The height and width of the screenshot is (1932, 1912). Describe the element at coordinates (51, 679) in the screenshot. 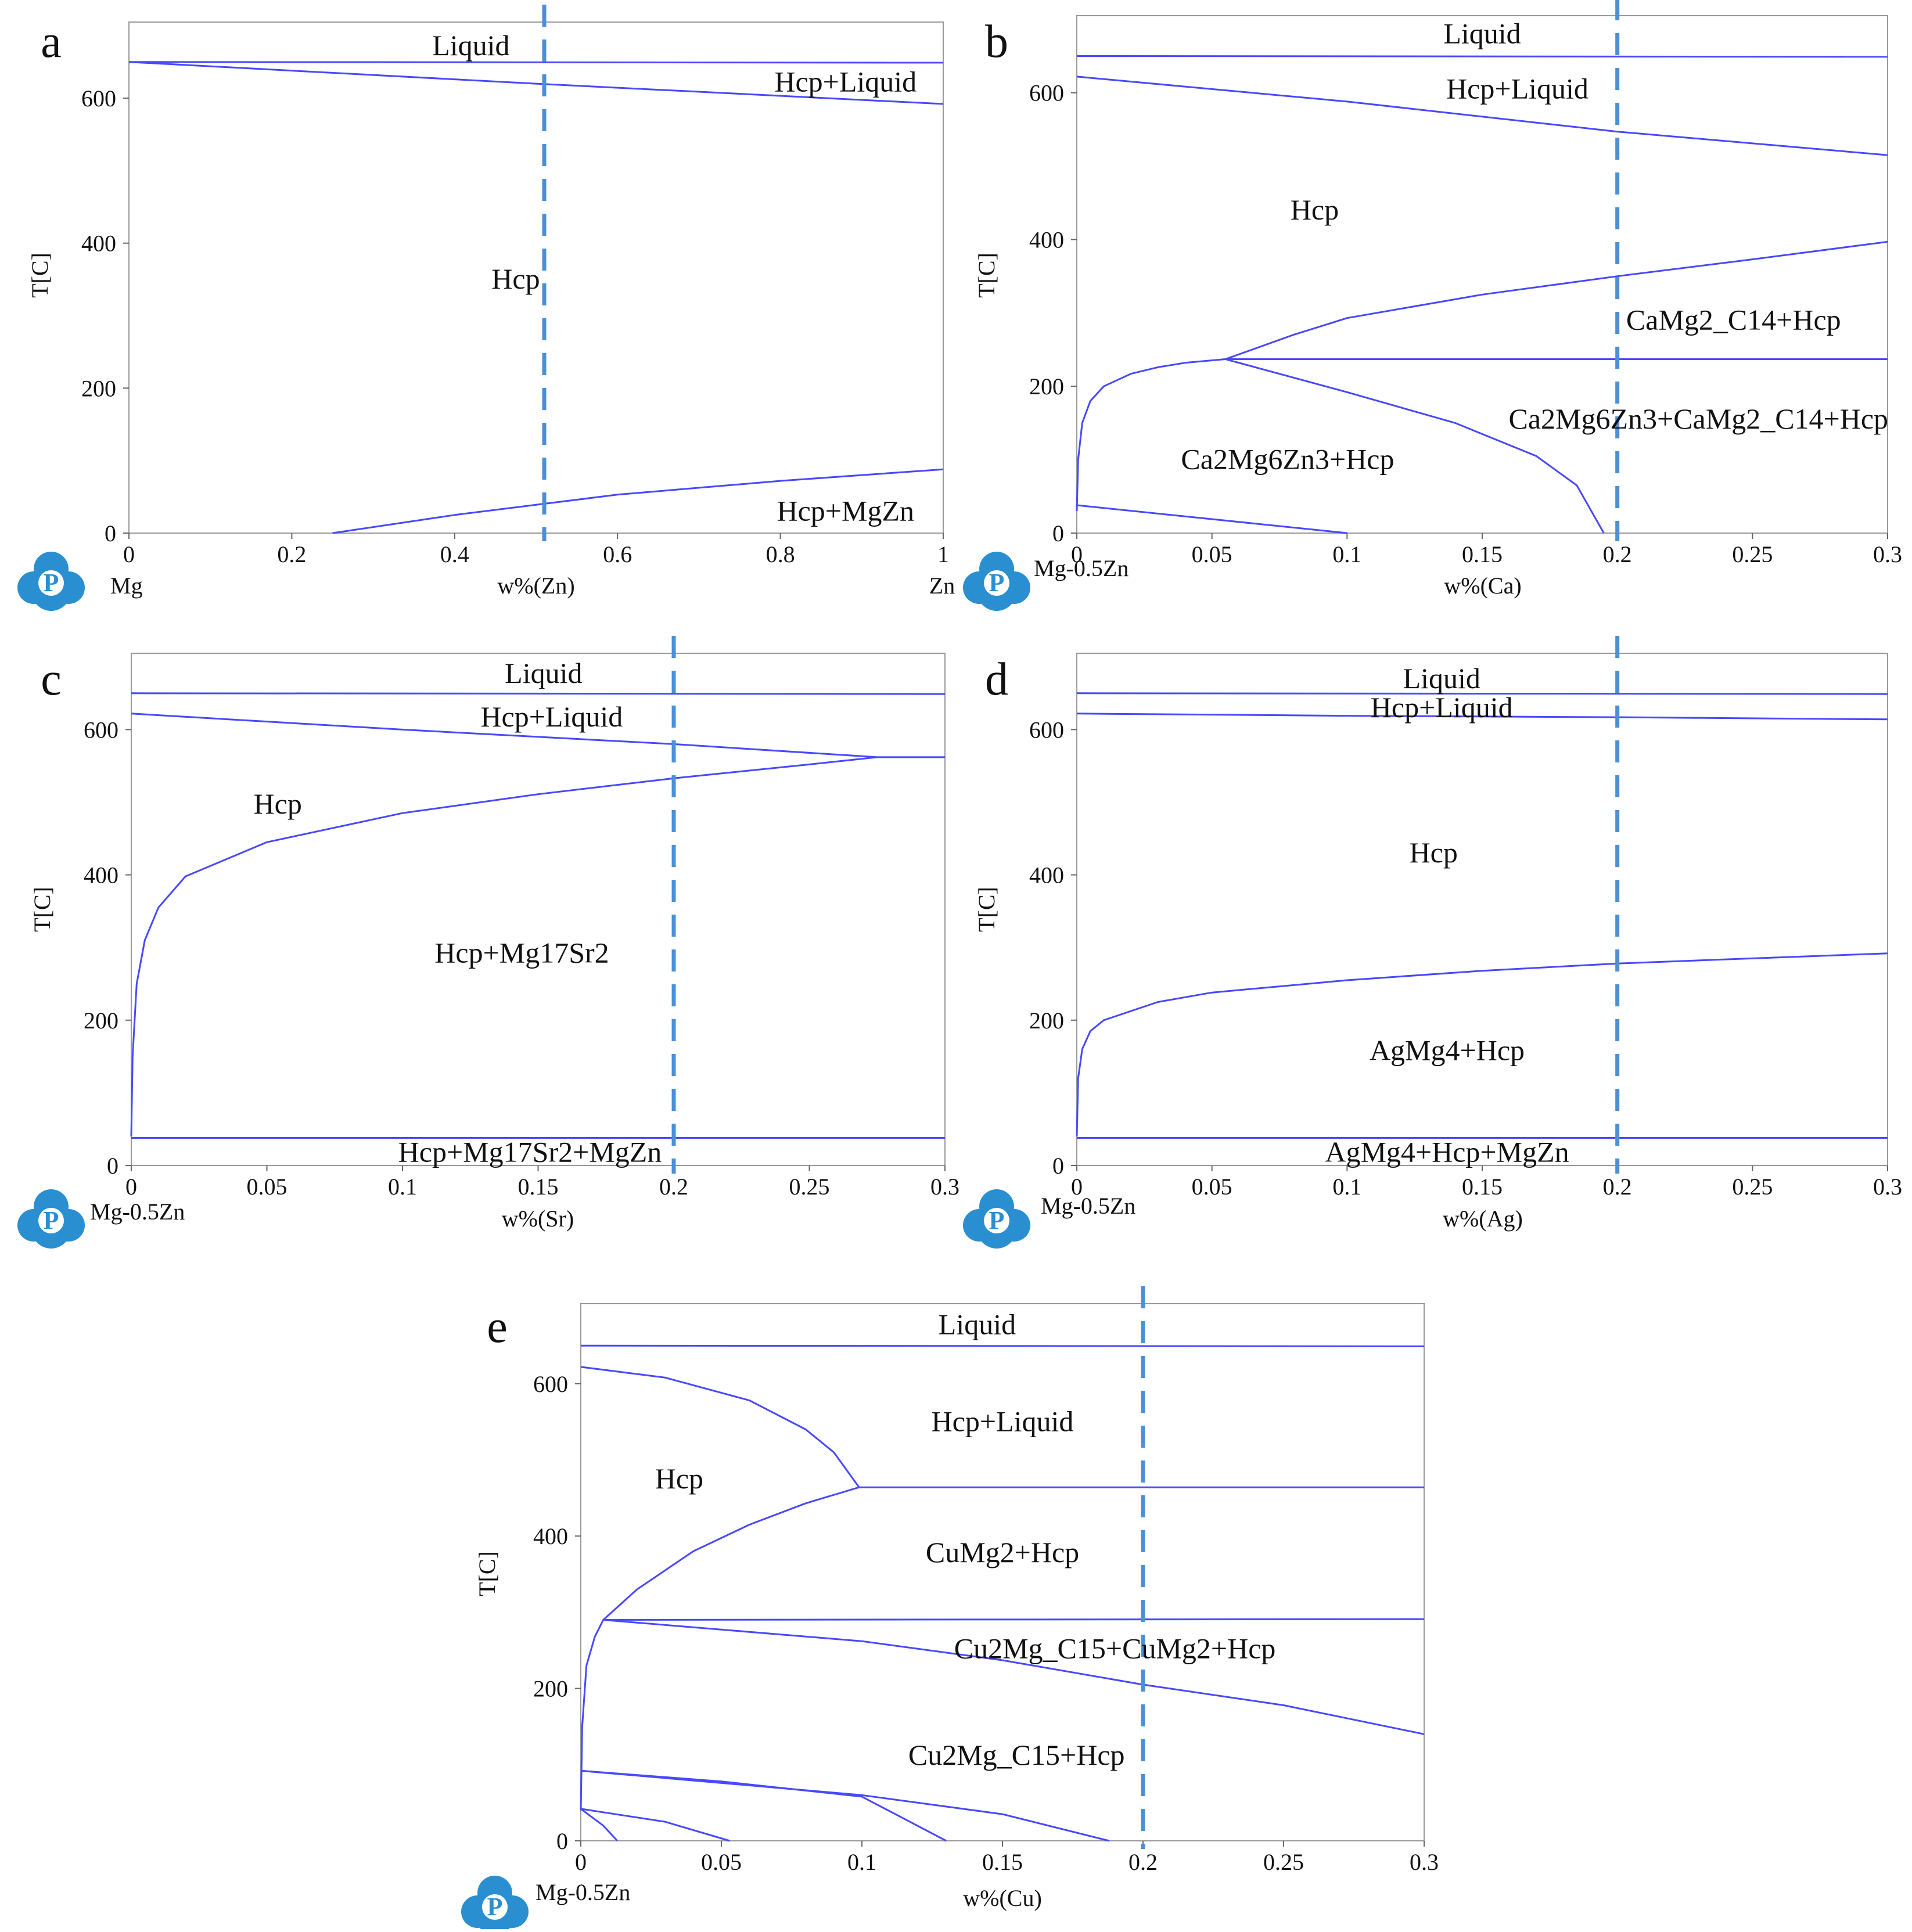

I see `panel-label: c` at that location.